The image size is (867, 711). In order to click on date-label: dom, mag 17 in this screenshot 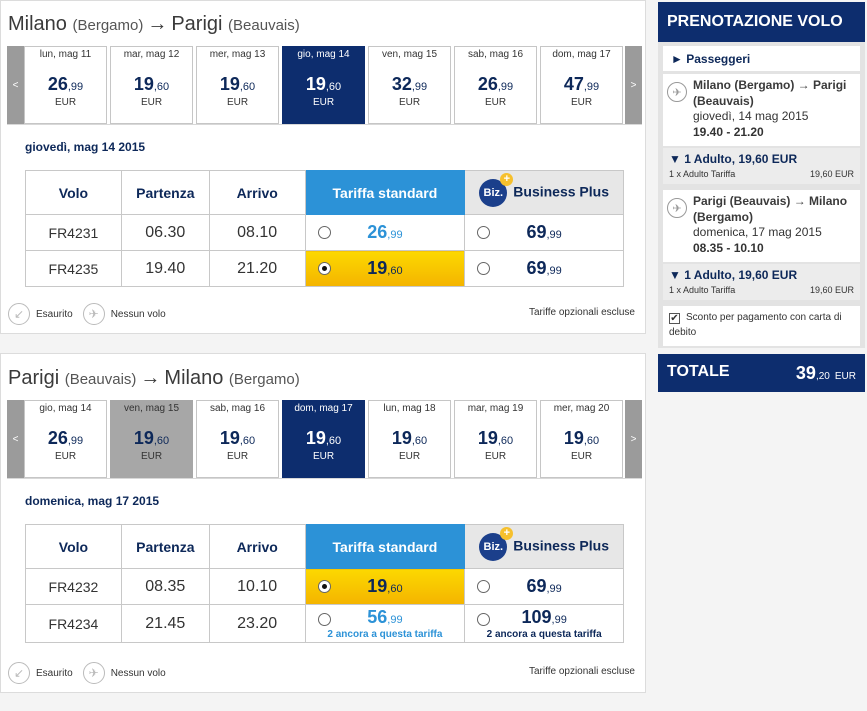, I will do `click(581, 54)`.